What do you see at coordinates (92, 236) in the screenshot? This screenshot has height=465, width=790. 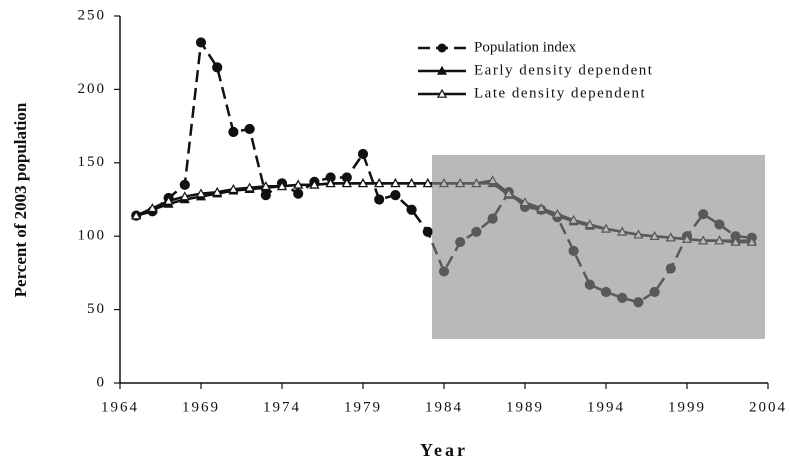 I see `y-tick-label: 100` at bounding box center [92, 236].